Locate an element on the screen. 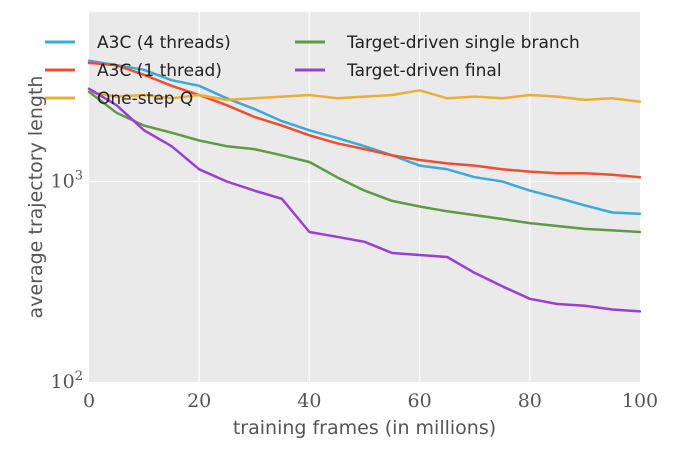 The height and width of the screenshot is (452, 677). legend-entry: Target-driven single branch is located at coordinates (463, 43).